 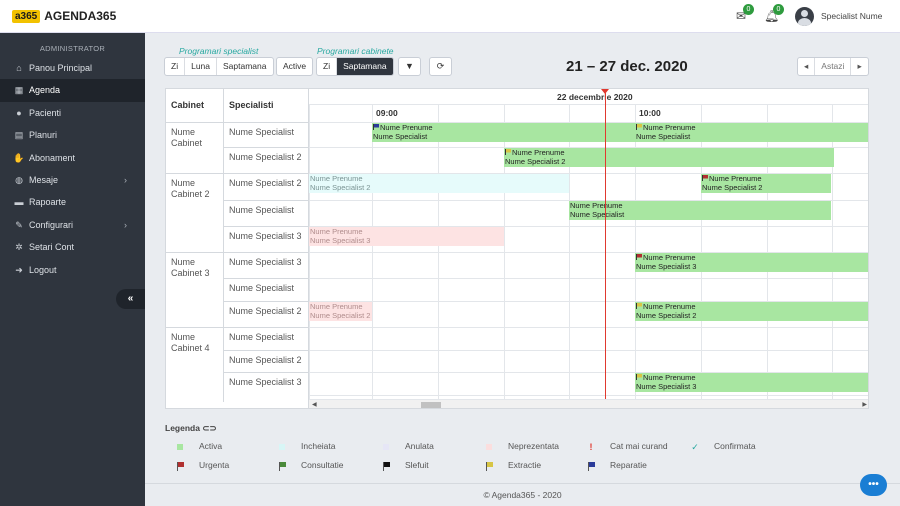 I want to click on specialist-week-button: Saptamana, so click(x=245, y=66).